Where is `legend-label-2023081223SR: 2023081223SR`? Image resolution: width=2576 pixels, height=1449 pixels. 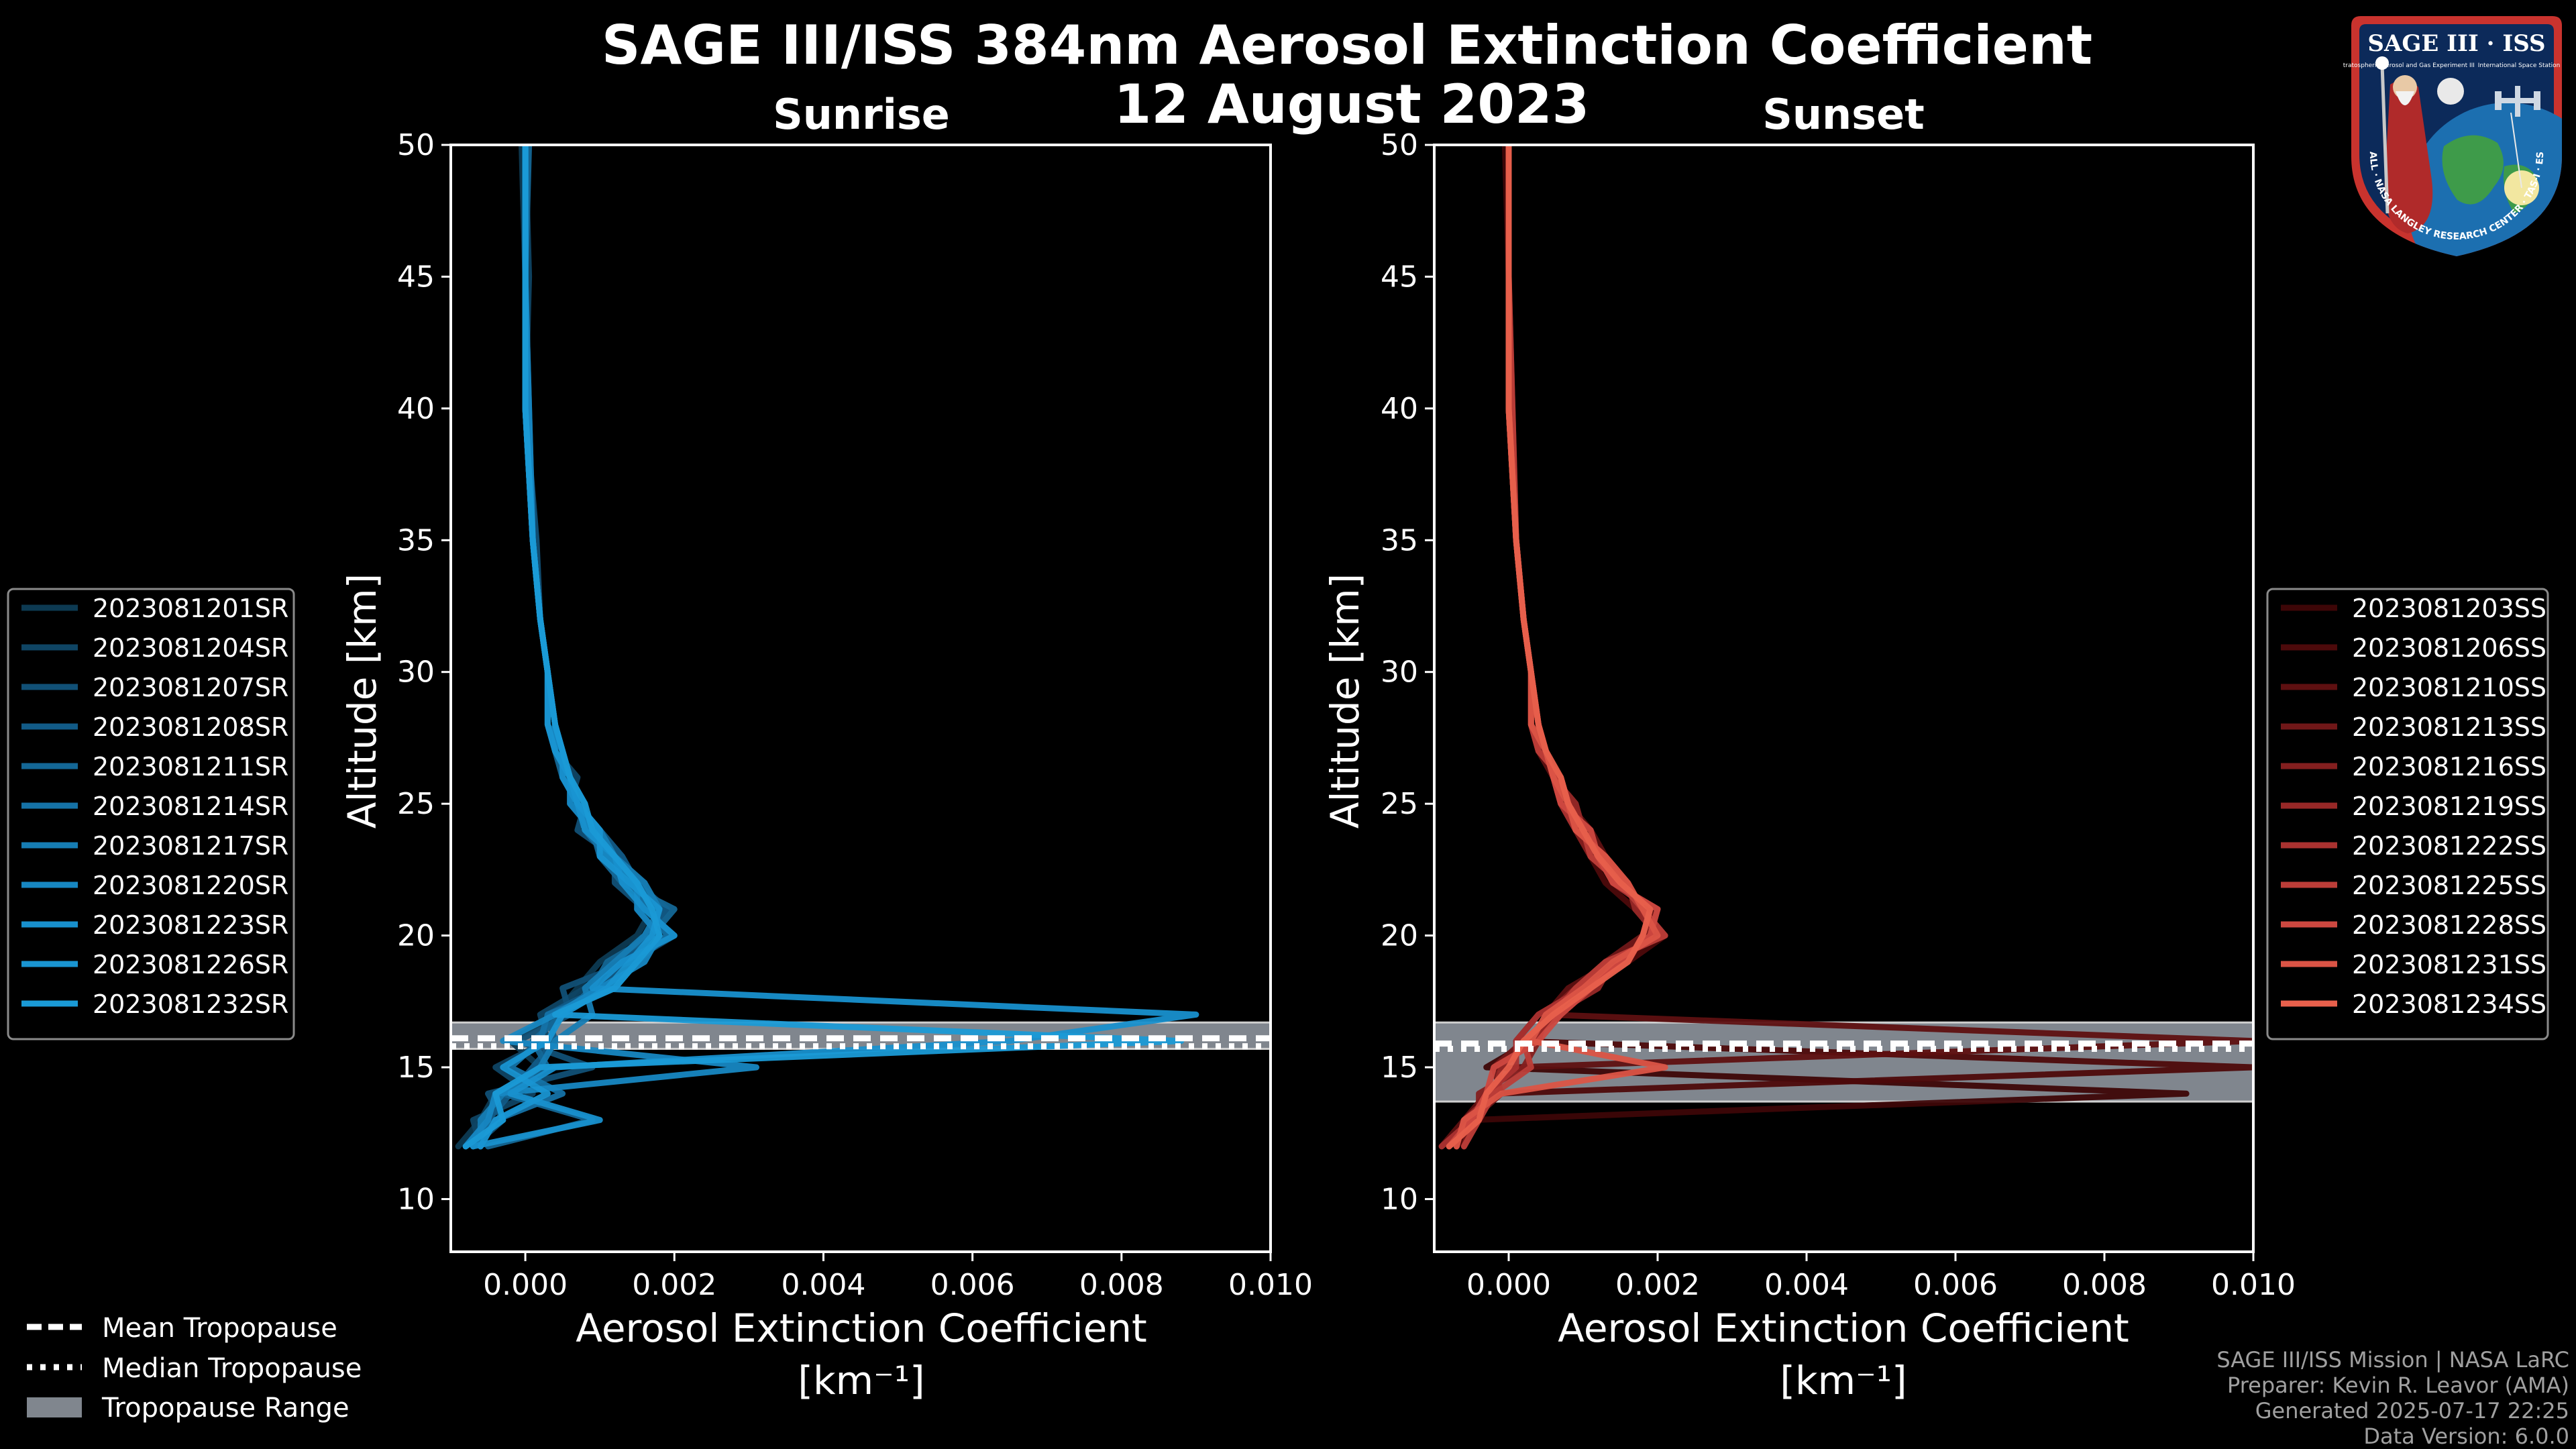
legend-label-2023081223SR: 2023081223SR is located at coordinates (190, 925).